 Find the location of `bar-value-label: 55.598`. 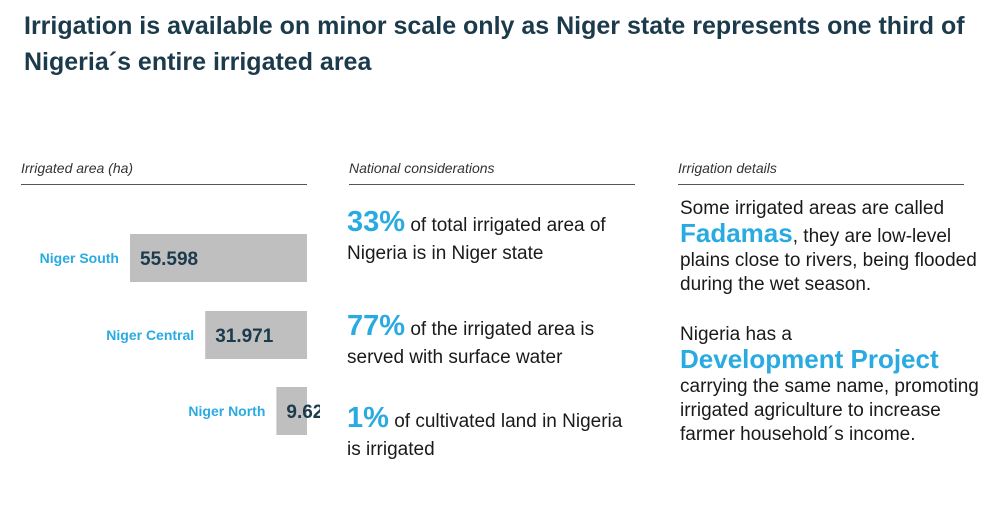

bar-value-label: 55.598 is located at coordinates (169, 259).